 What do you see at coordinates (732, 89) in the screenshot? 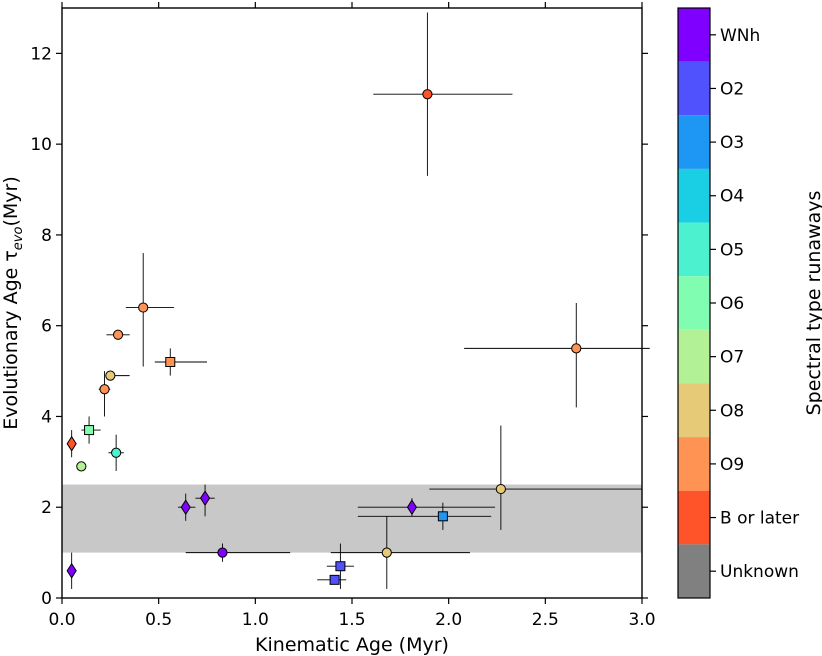
I see `colorbar-tick-label: O2` at bounding box center [732, 89].